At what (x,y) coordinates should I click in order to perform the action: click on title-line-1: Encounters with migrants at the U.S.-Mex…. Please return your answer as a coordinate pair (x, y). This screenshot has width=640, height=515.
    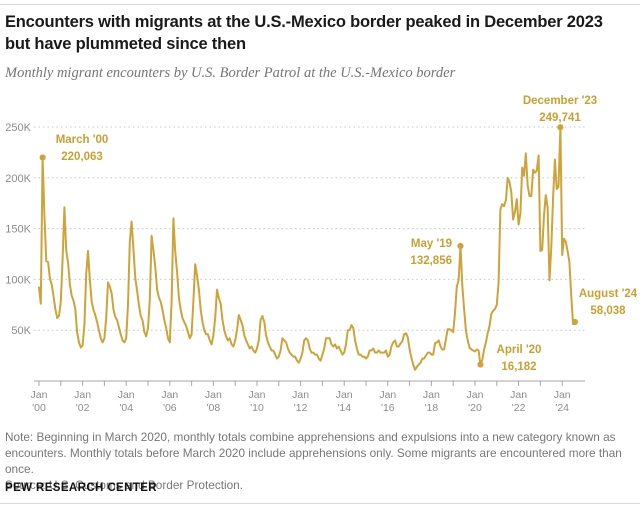
    Looking at the image, I should click on (304, 22).